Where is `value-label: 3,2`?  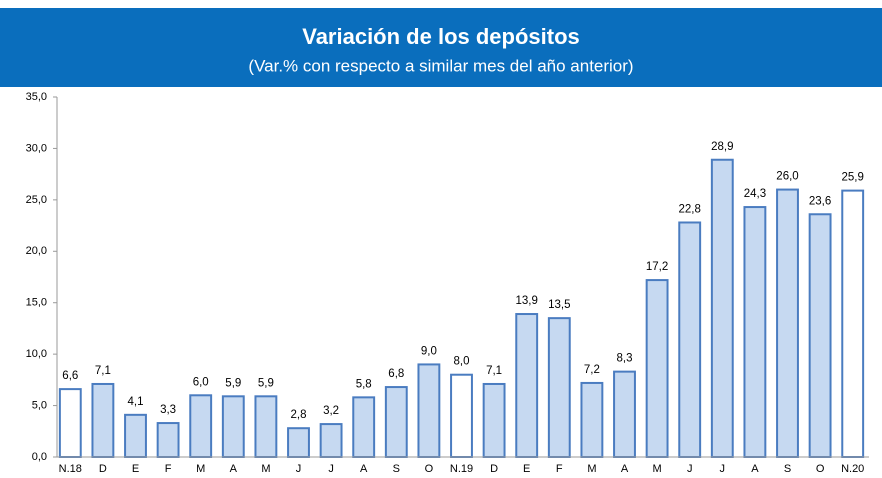 value-label: 3,2 is located at coordinates (331, 411).